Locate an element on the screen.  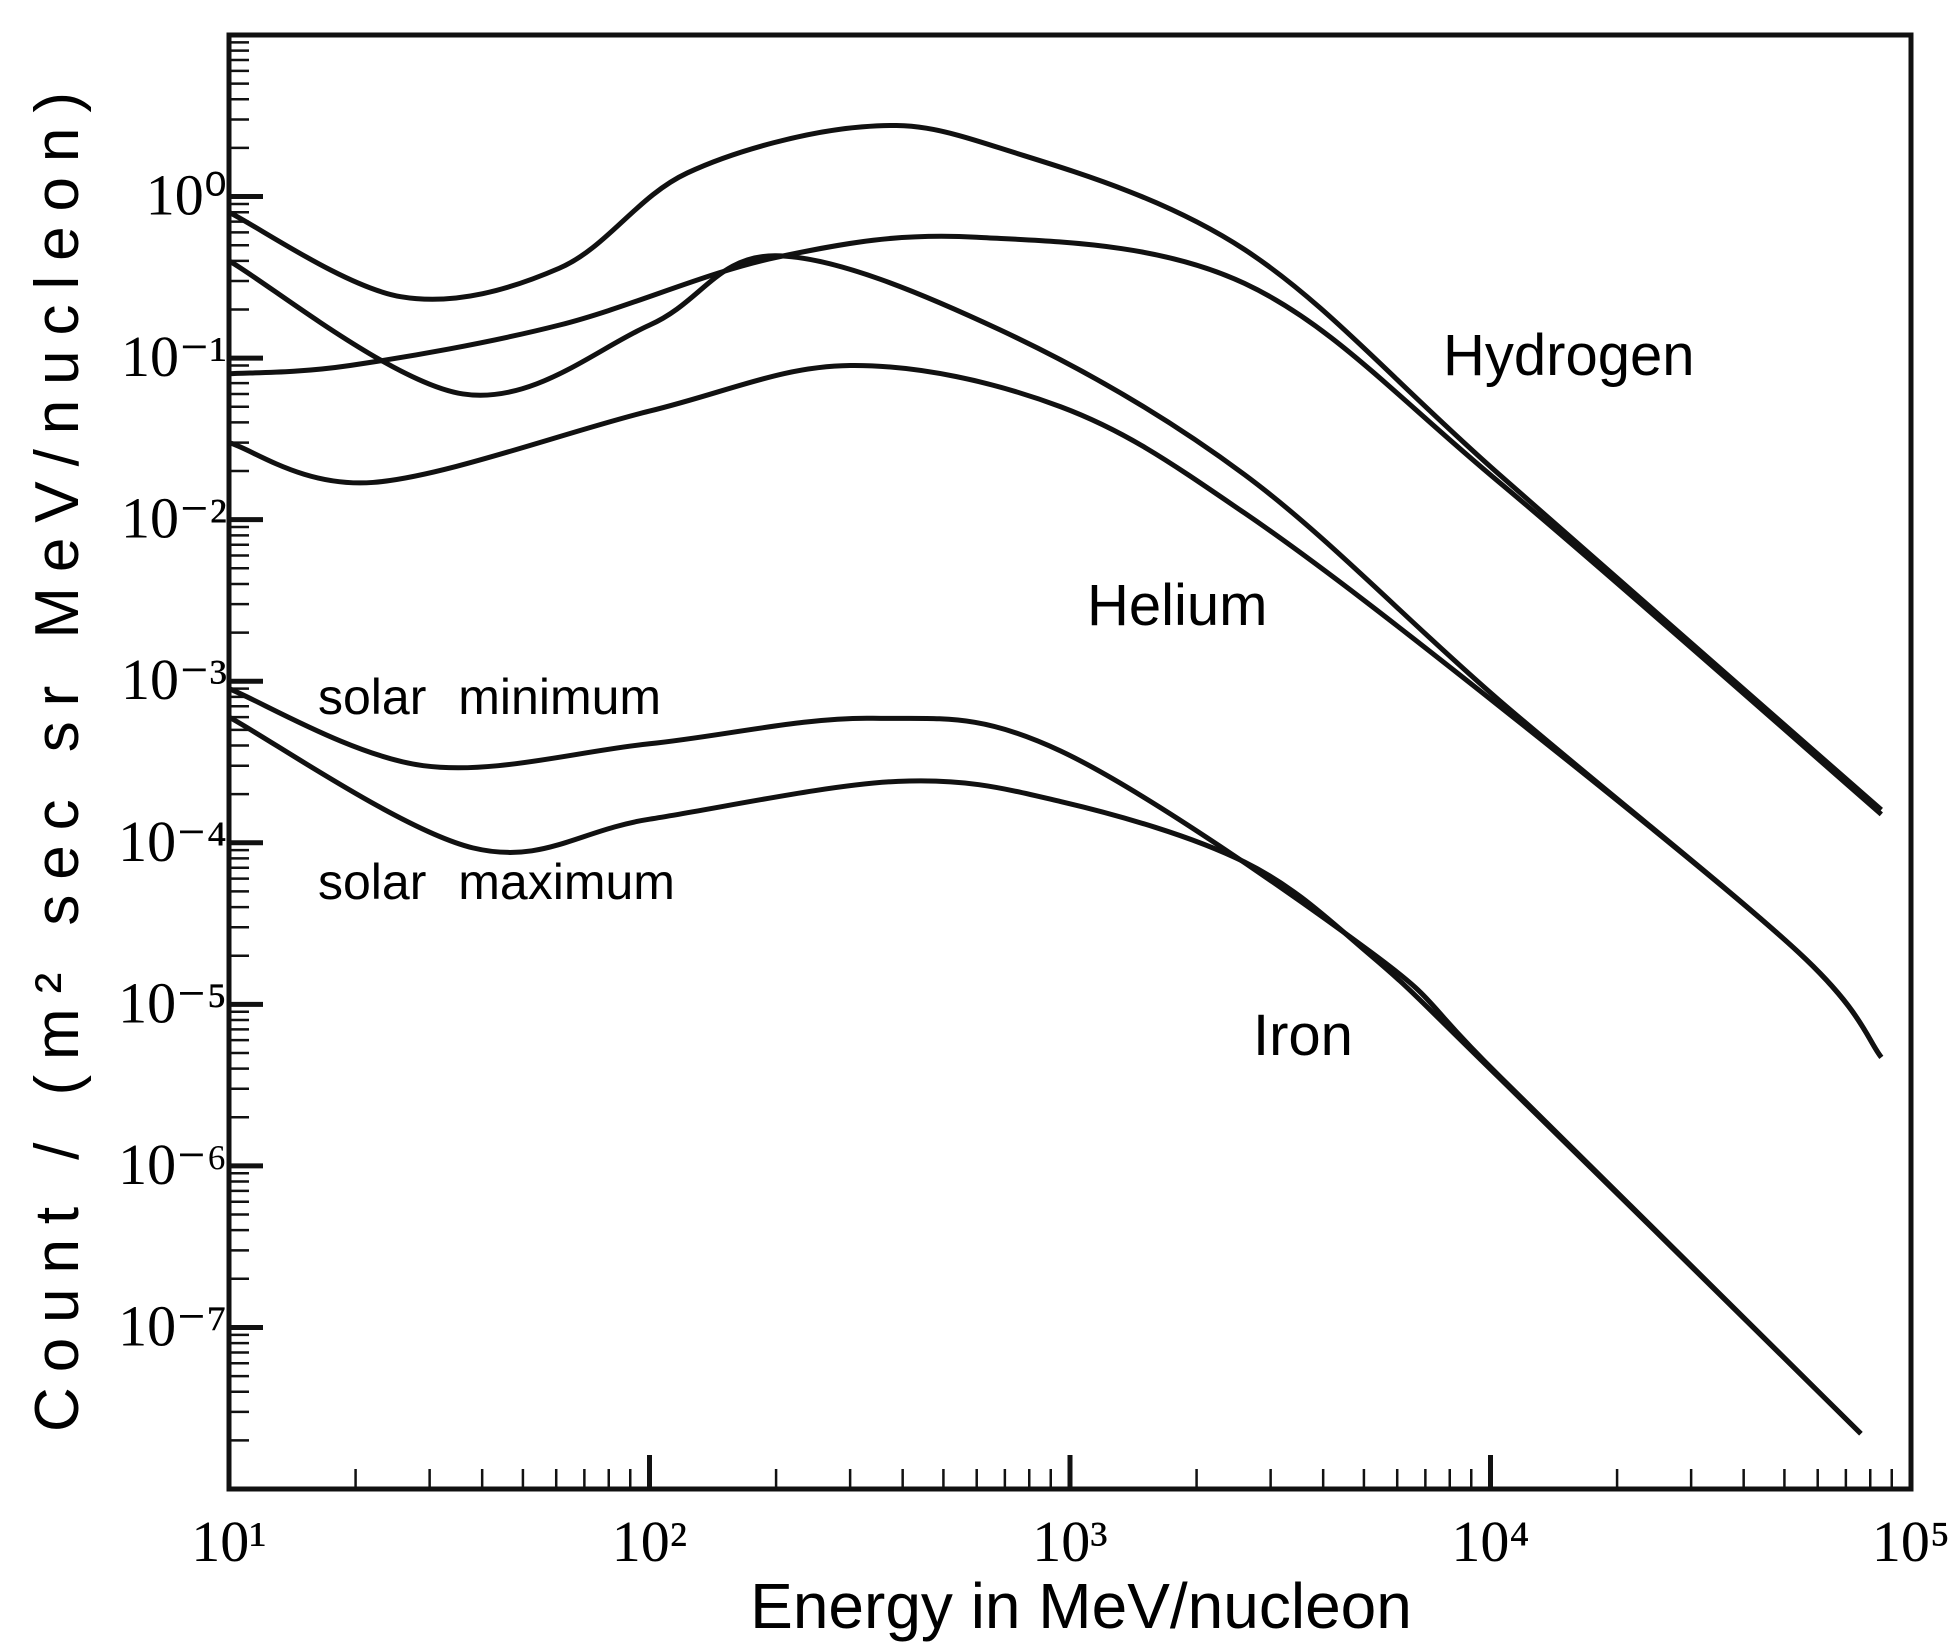
y-tick-label: 10⁻² is located at coordinates (174, 518).